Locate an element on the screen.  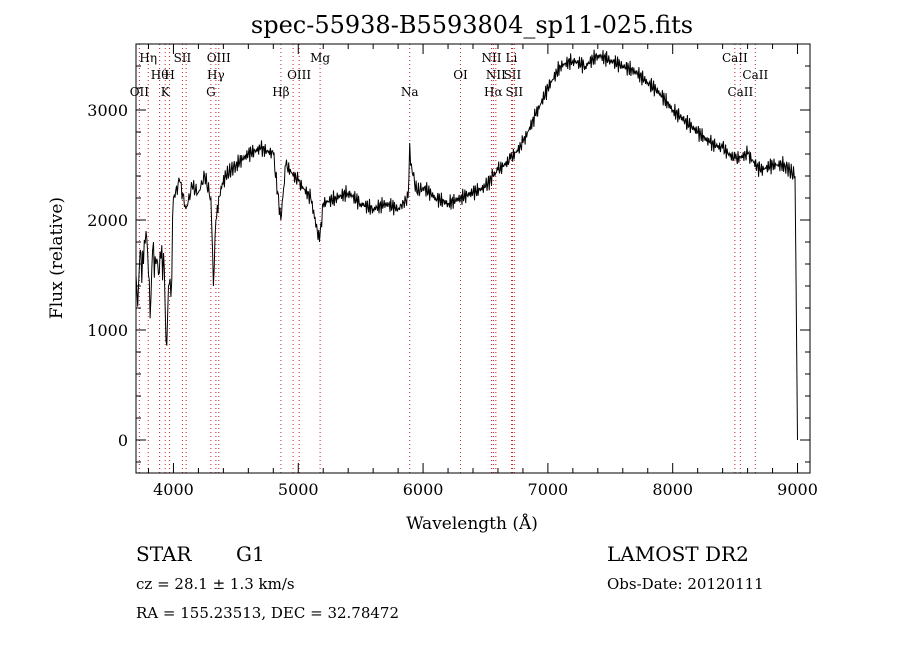
obs-date: Obs-Date: 20120111 is located at coordinates (685, 584).